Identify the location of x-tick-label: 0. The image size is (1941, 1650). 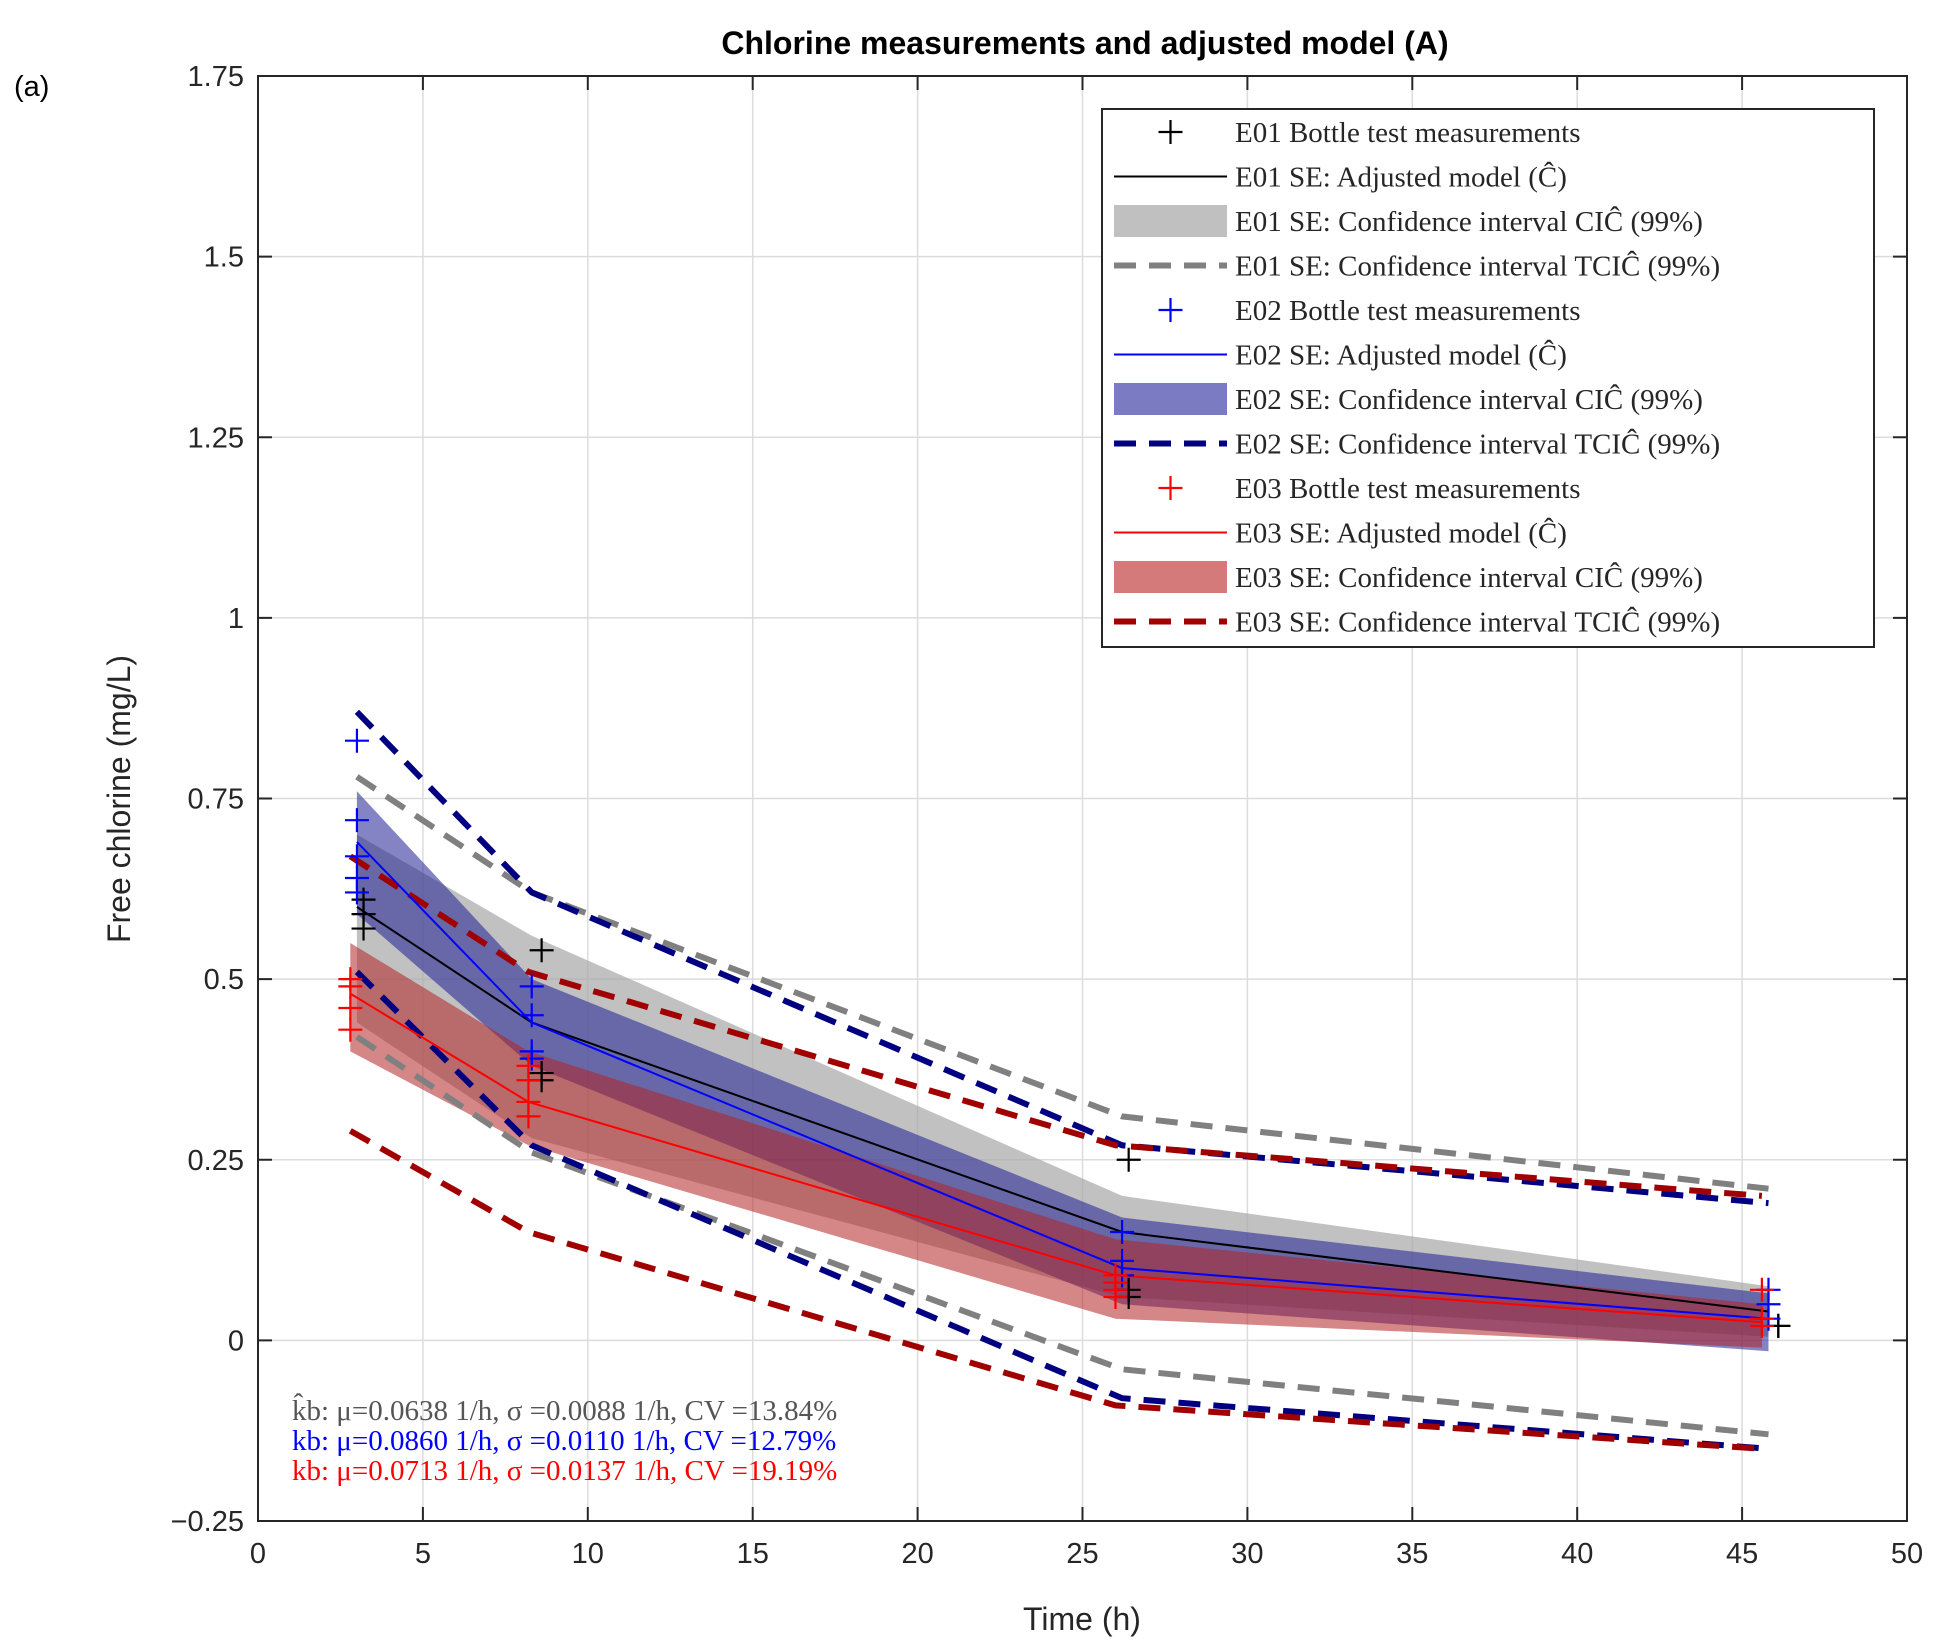
(258, 1554).